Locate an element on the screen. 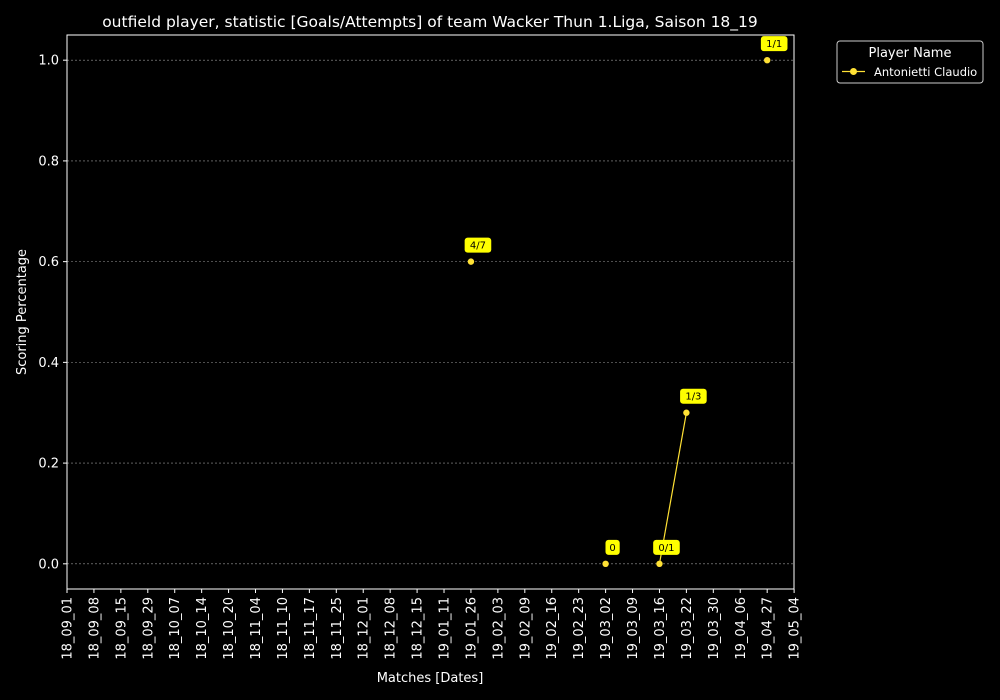 This screenshot has width=1000, height=700. x-tick-label: 18_10_07 is located at coordinates (175, 628).